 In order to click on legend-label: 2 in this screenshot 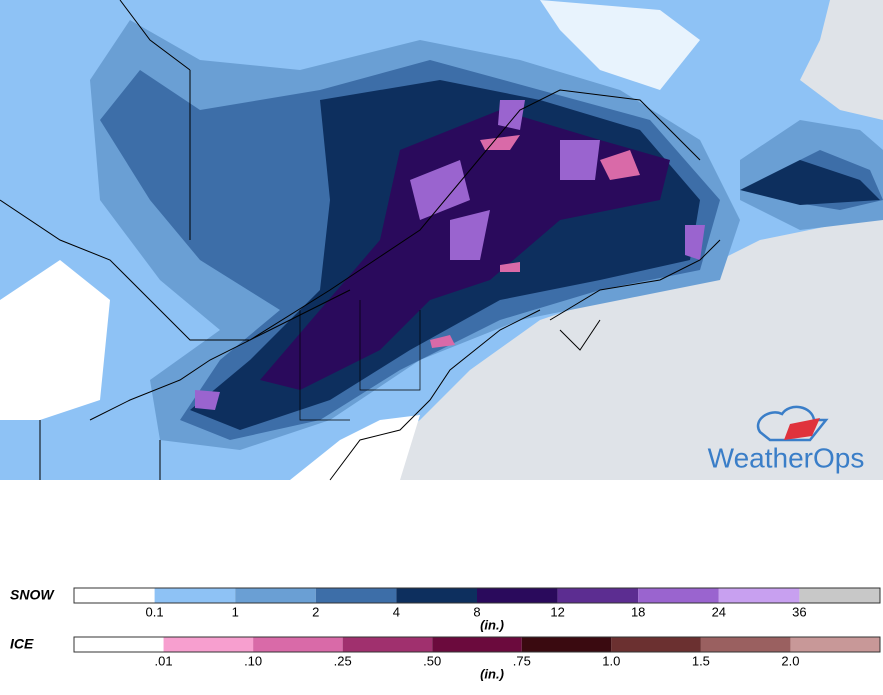, I will do `click(315, 611)`.